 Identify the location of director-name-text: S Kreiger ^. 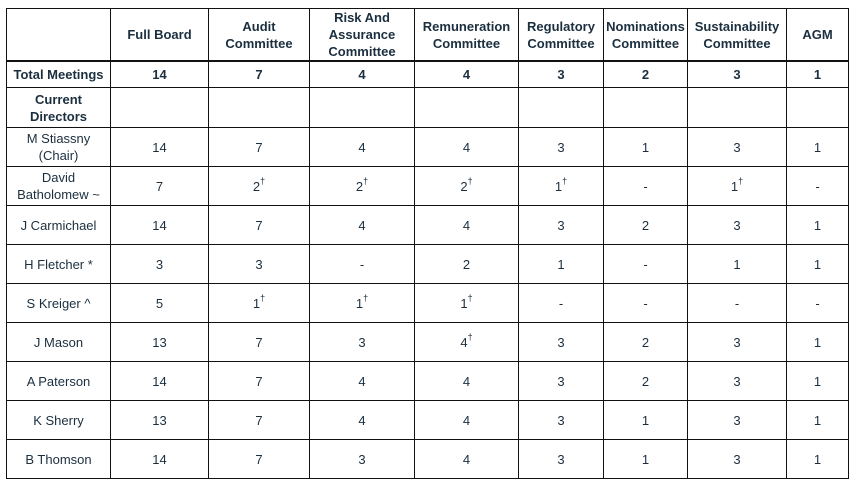
(58, 303).